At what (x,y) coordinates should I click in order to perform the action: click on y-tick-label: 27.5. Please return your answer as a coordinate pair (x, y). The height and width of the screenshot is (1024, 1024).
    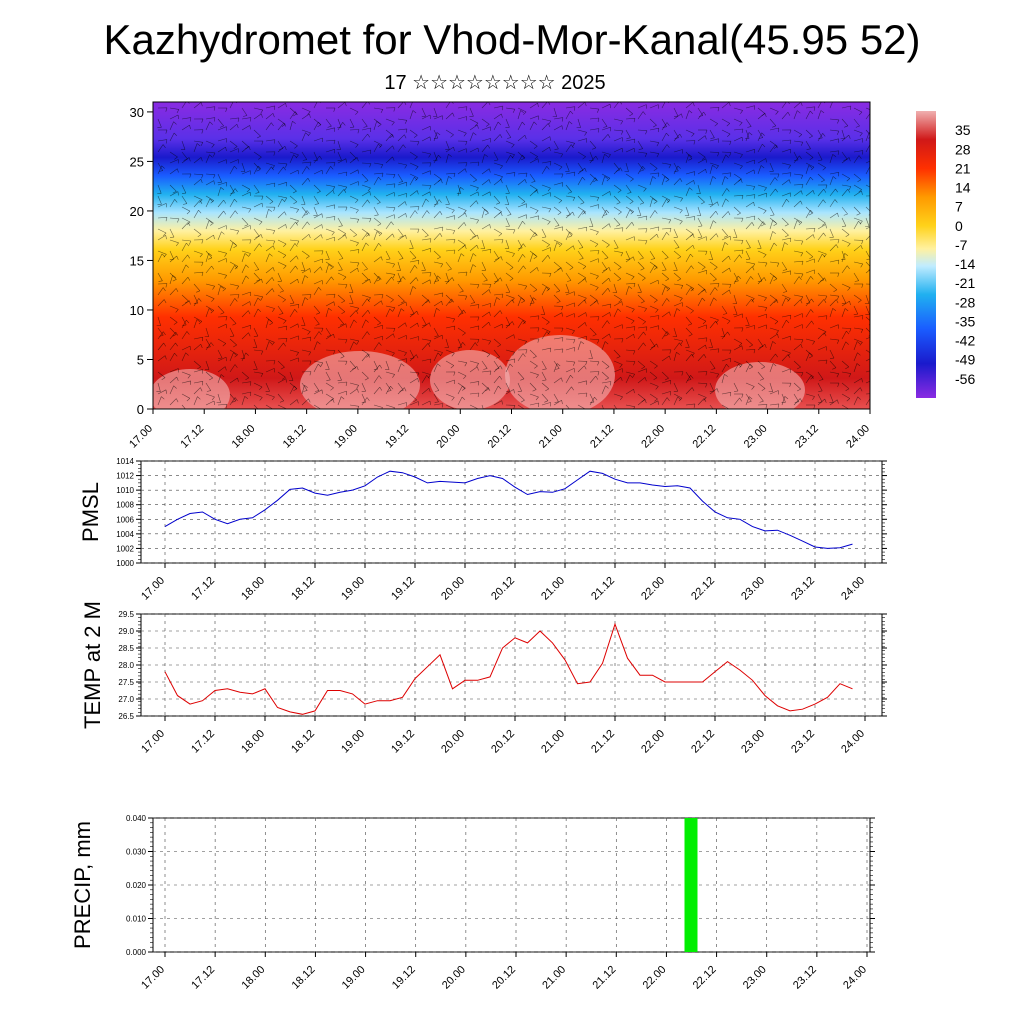
    Looking at the image, I should click on (126, 682).